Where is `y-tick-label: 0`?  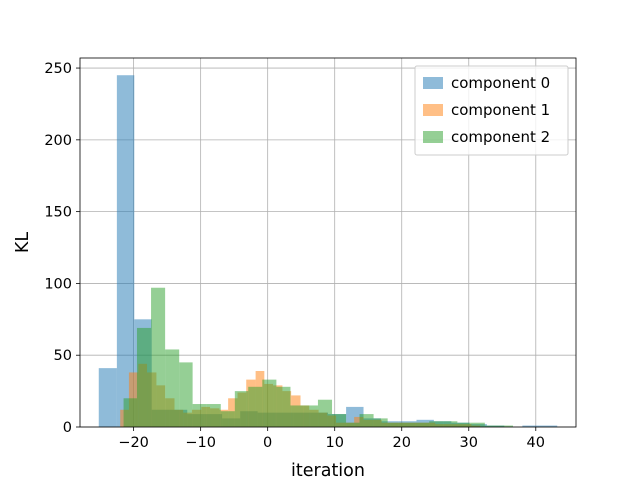 y-tick-label: 0 is located at coordinates (67, 428).